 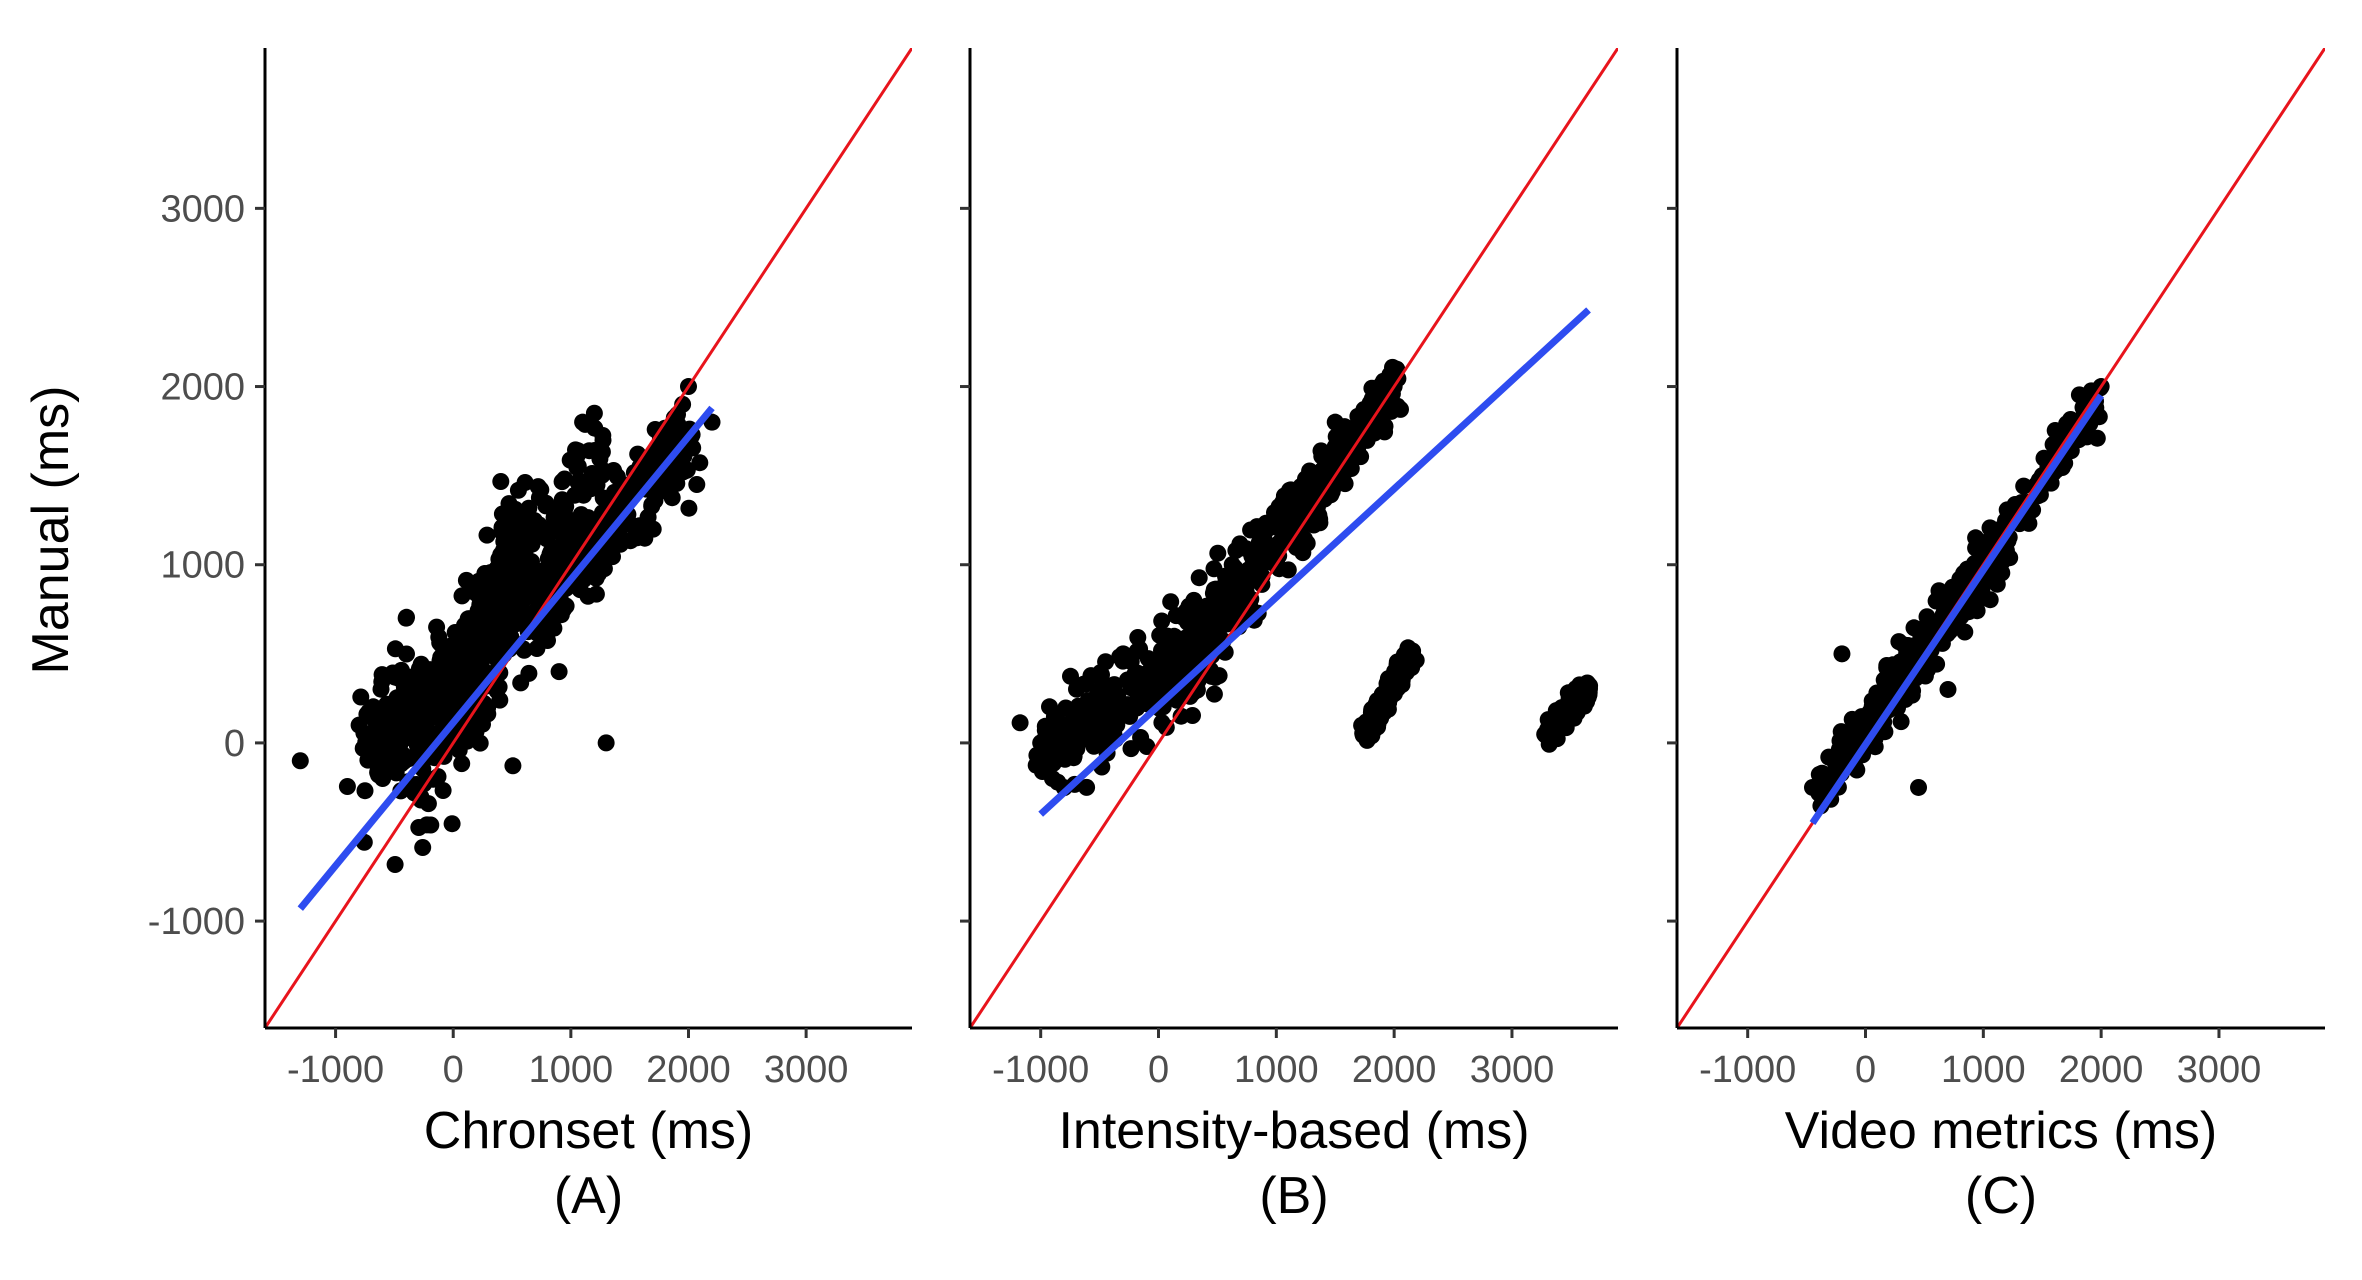 I want to click on y-axis-title: Manual (ms), so click(x=51, y=530).